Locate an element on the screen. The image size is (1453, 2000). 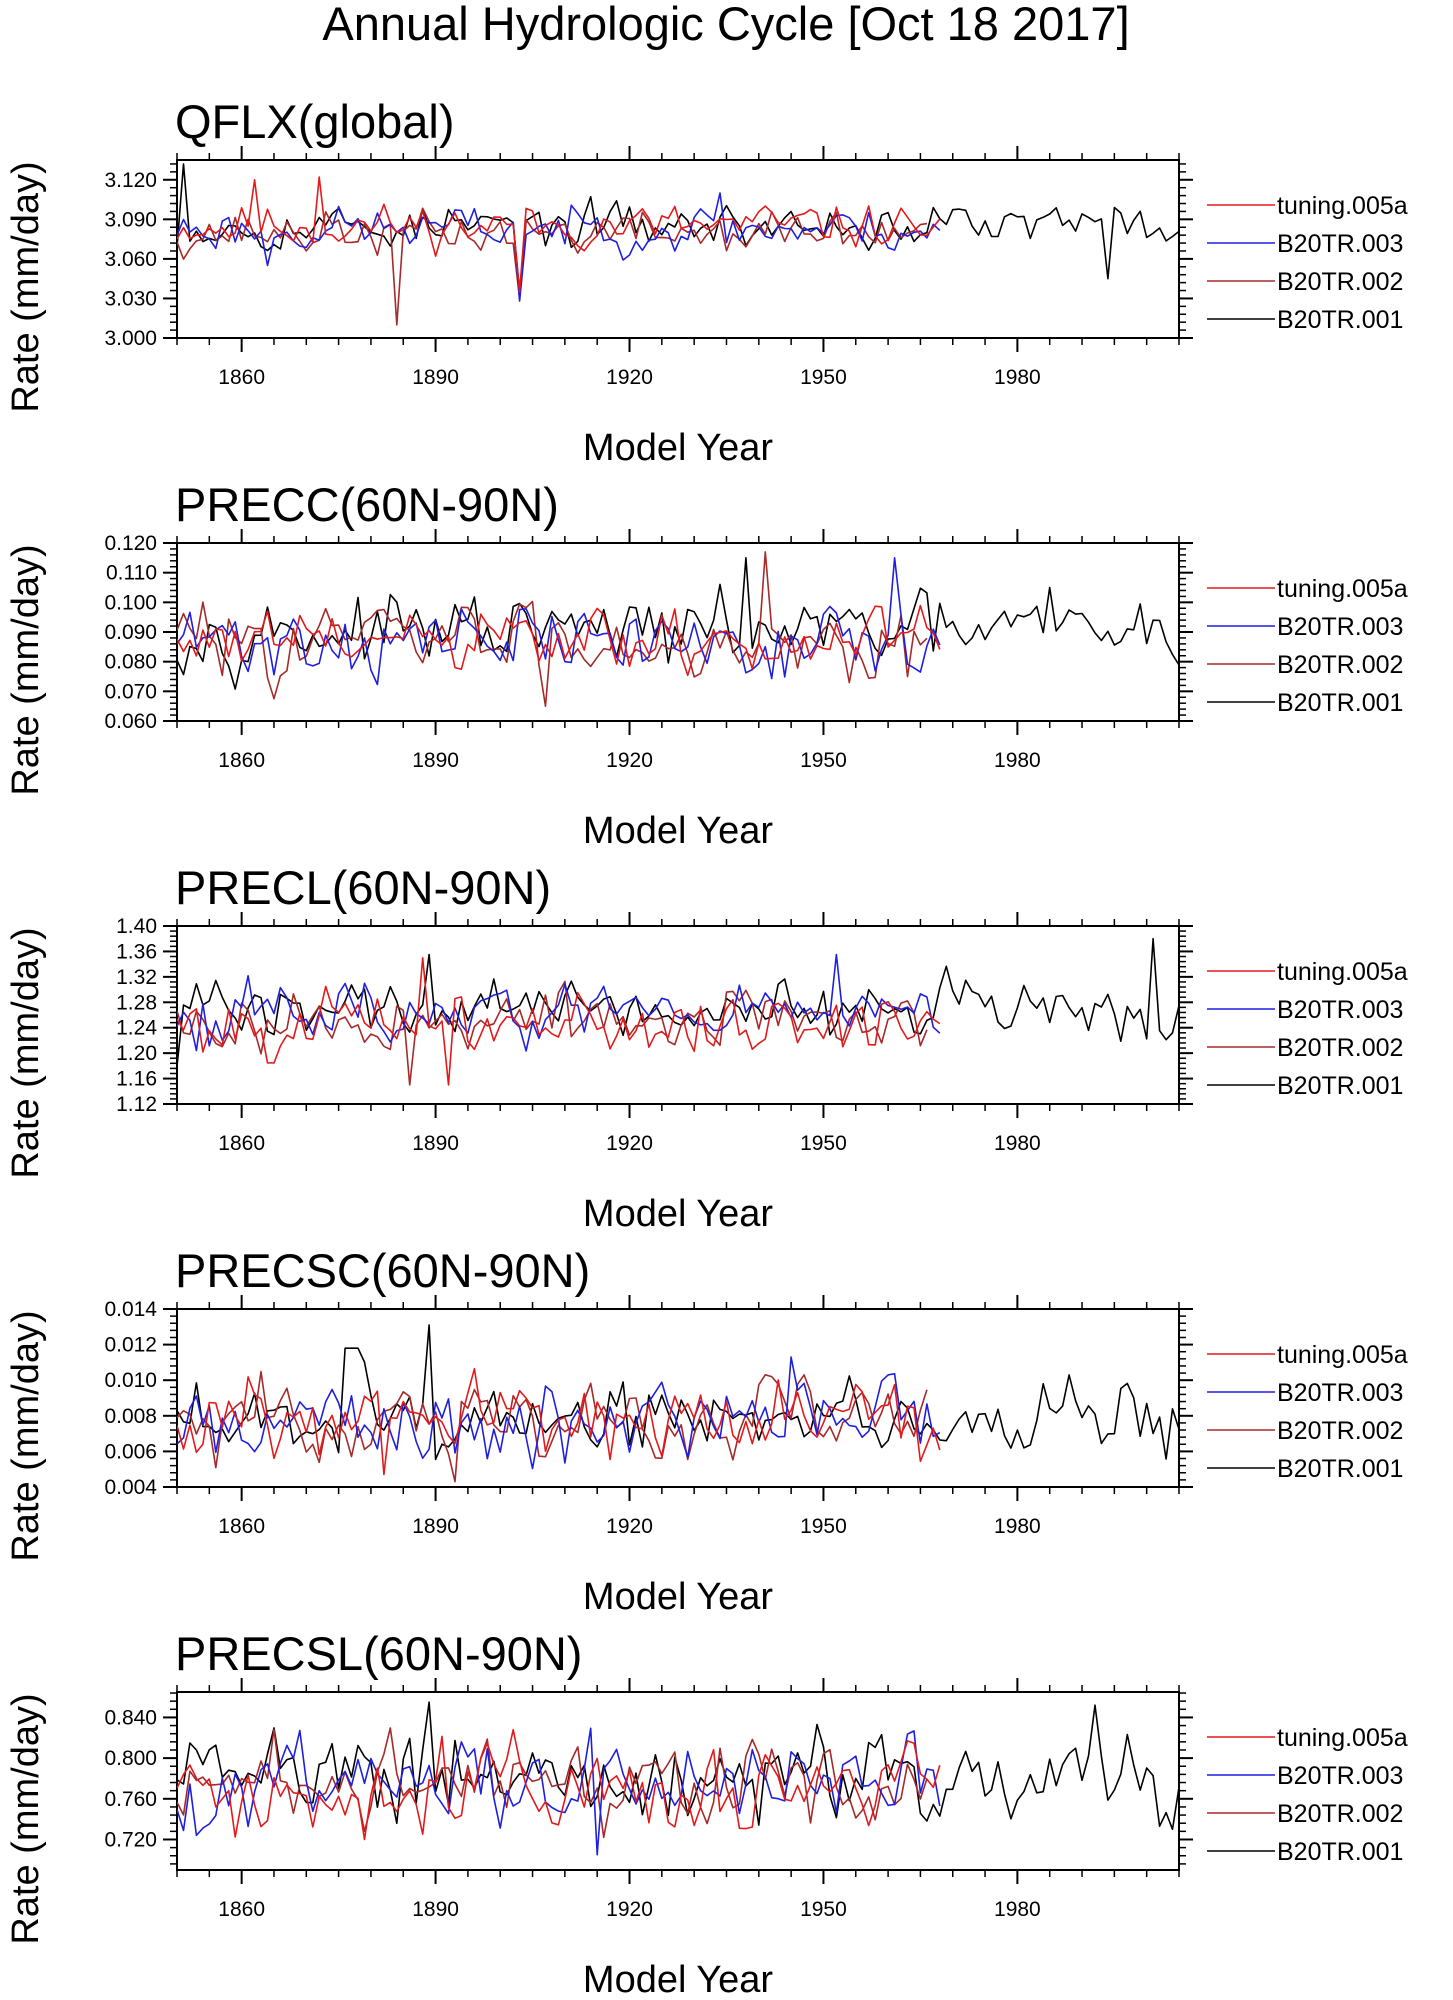
figure-title: Annual Hydrologic Cycle [Oct 18 2017] is located at coordinates (725, 25).